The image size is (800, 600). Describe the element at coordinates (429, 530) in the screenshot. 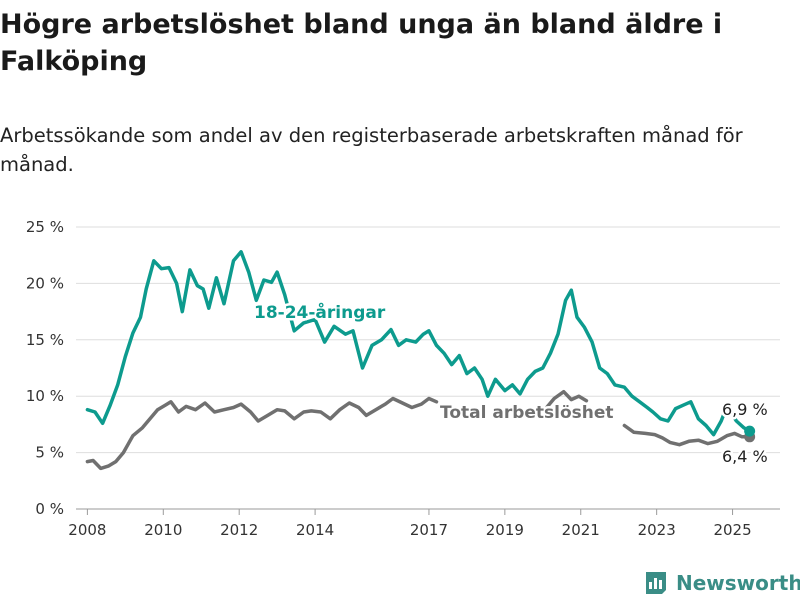

I see `x-tick-label: 2017` at that location.